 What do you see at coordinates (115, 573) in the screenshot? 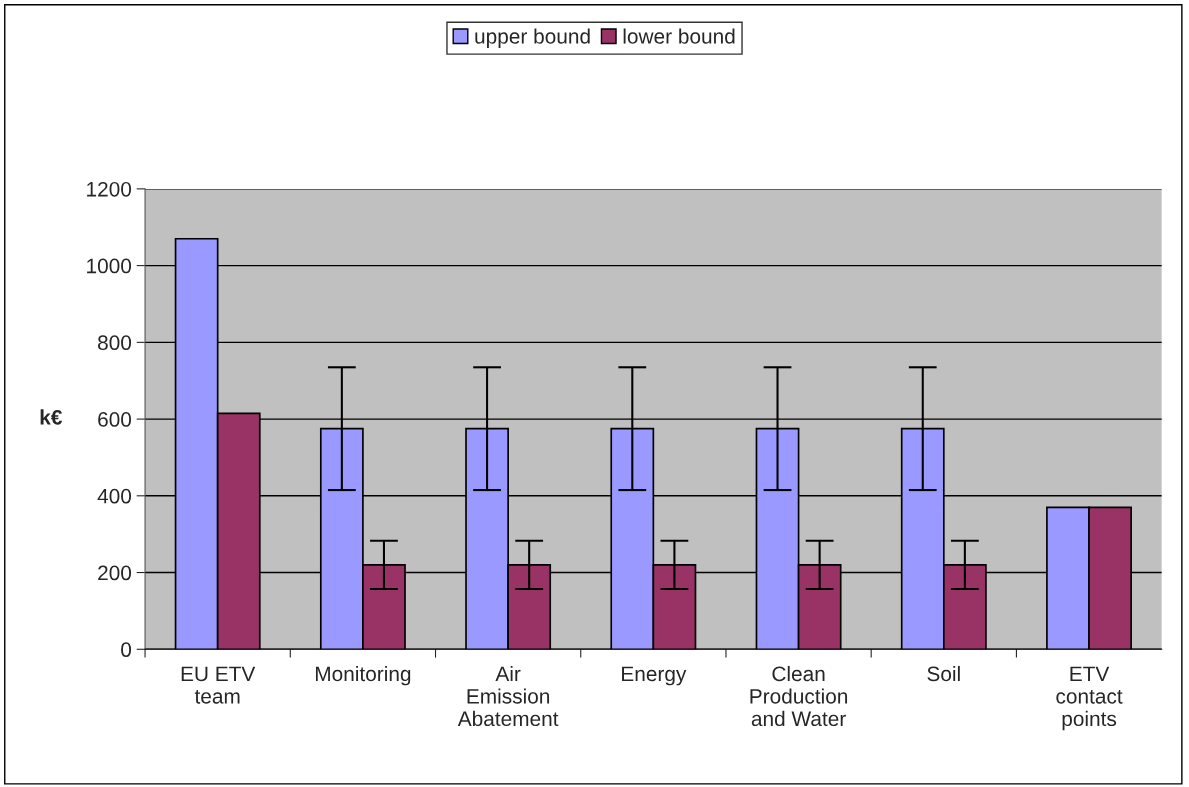
I see `y-tick-label: 200` at bounding box center [115, 573].